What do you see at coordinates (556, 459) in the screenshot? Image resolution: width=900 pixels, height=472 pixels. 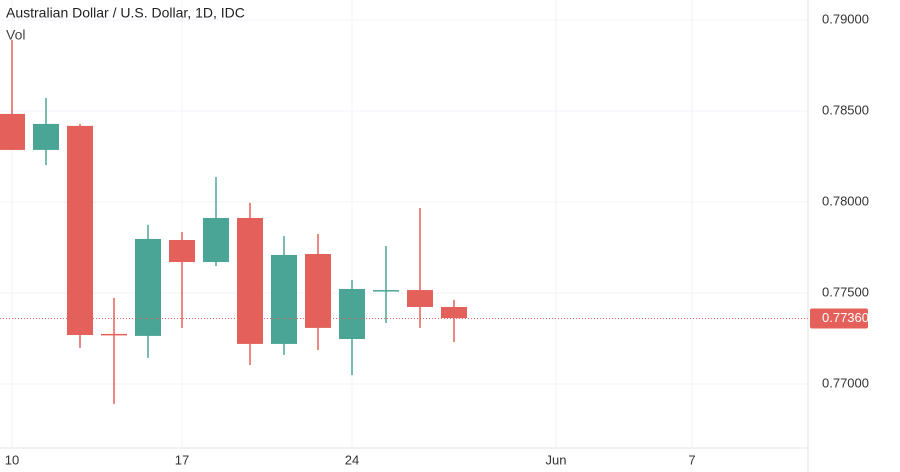 I see `x-tick-label: Jun` at bounding box center [556, 459].